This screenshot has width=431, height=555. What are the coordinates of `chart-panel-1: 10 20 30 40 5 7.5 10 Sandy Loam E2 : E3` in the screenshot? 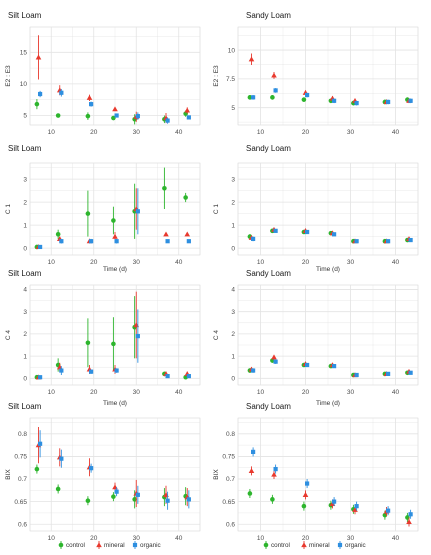 It's located at (316, 73).